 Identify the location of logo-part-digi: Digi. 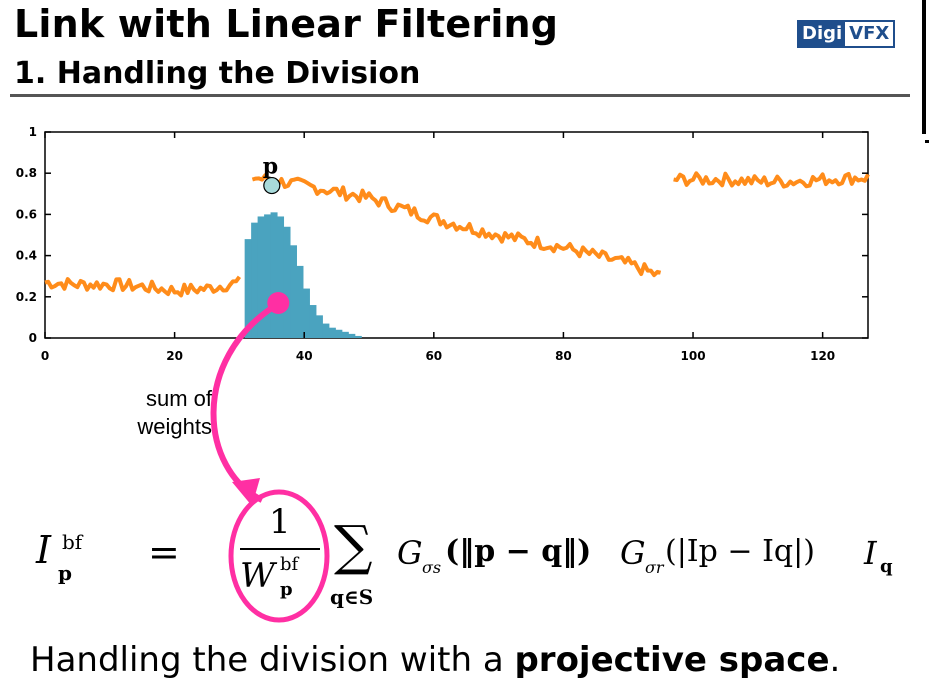
(822, 34).